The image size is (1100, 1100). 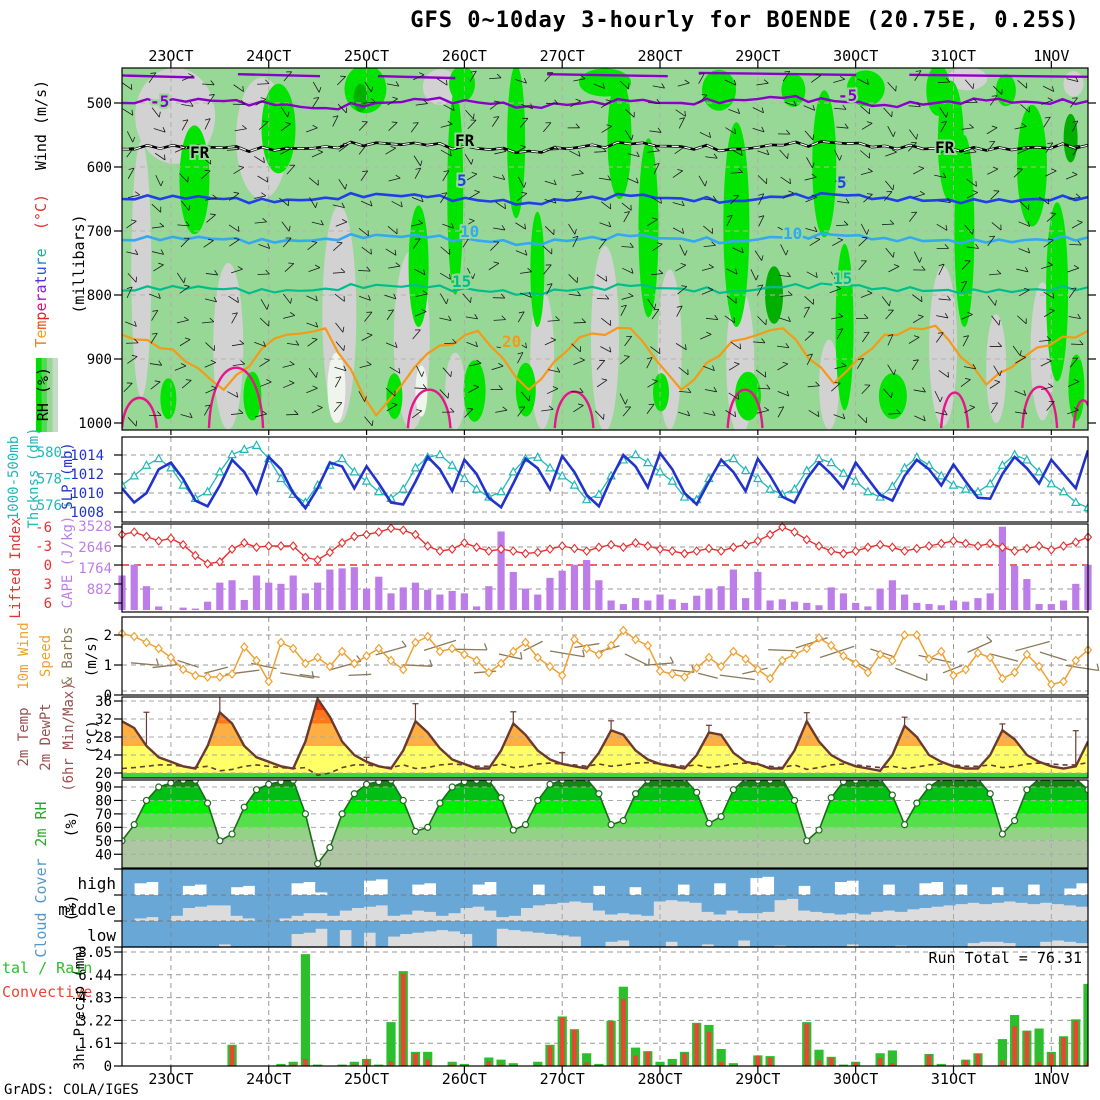 I want to click on pressure-axis-label: (millibars), so click(x=79, y=263).